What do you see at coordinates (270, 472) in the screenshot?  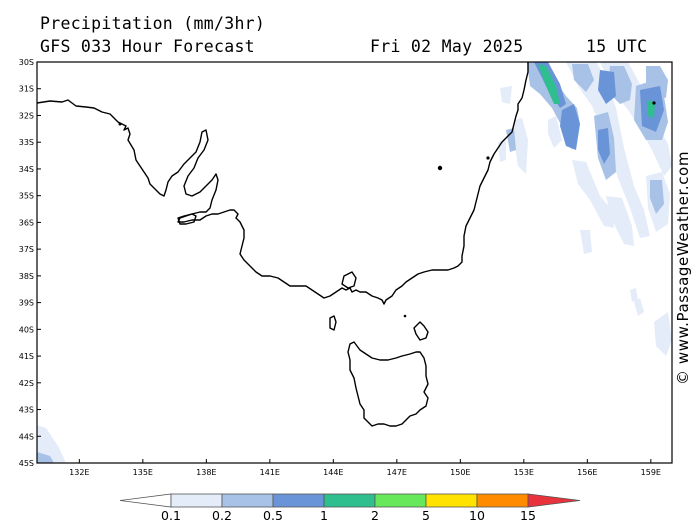 I see `lon-tick-label: 141E` at bounding box center [270, 472].